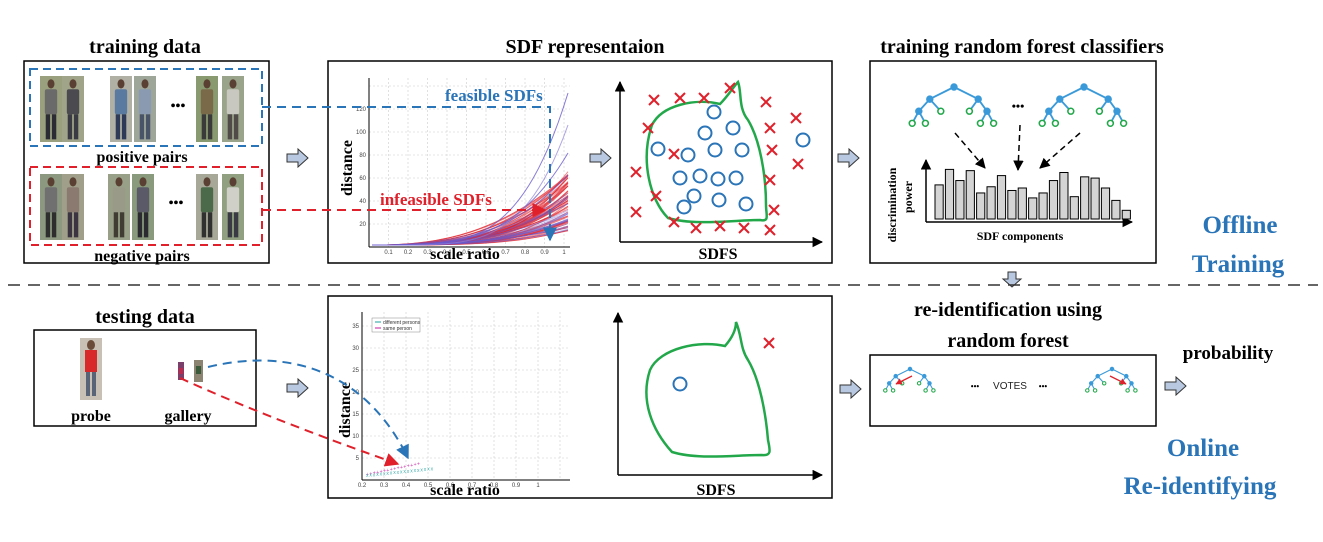 Image resolution: width=1323 pixels, height=542 pixels. Describe the element at coordinates (396, 325) in the screenshot. I see `sdf-plot-bottom-legend: different persons same person` at that location.